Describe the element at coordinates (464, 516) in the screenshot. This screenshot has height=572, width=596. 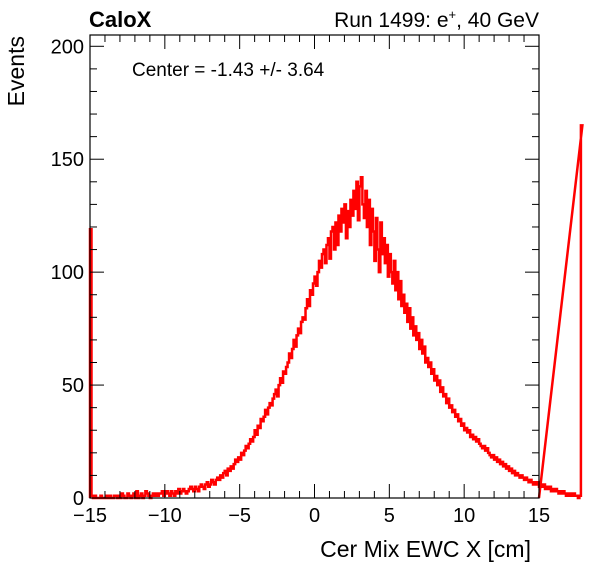
I see `x-tick-label: 10` at that location.